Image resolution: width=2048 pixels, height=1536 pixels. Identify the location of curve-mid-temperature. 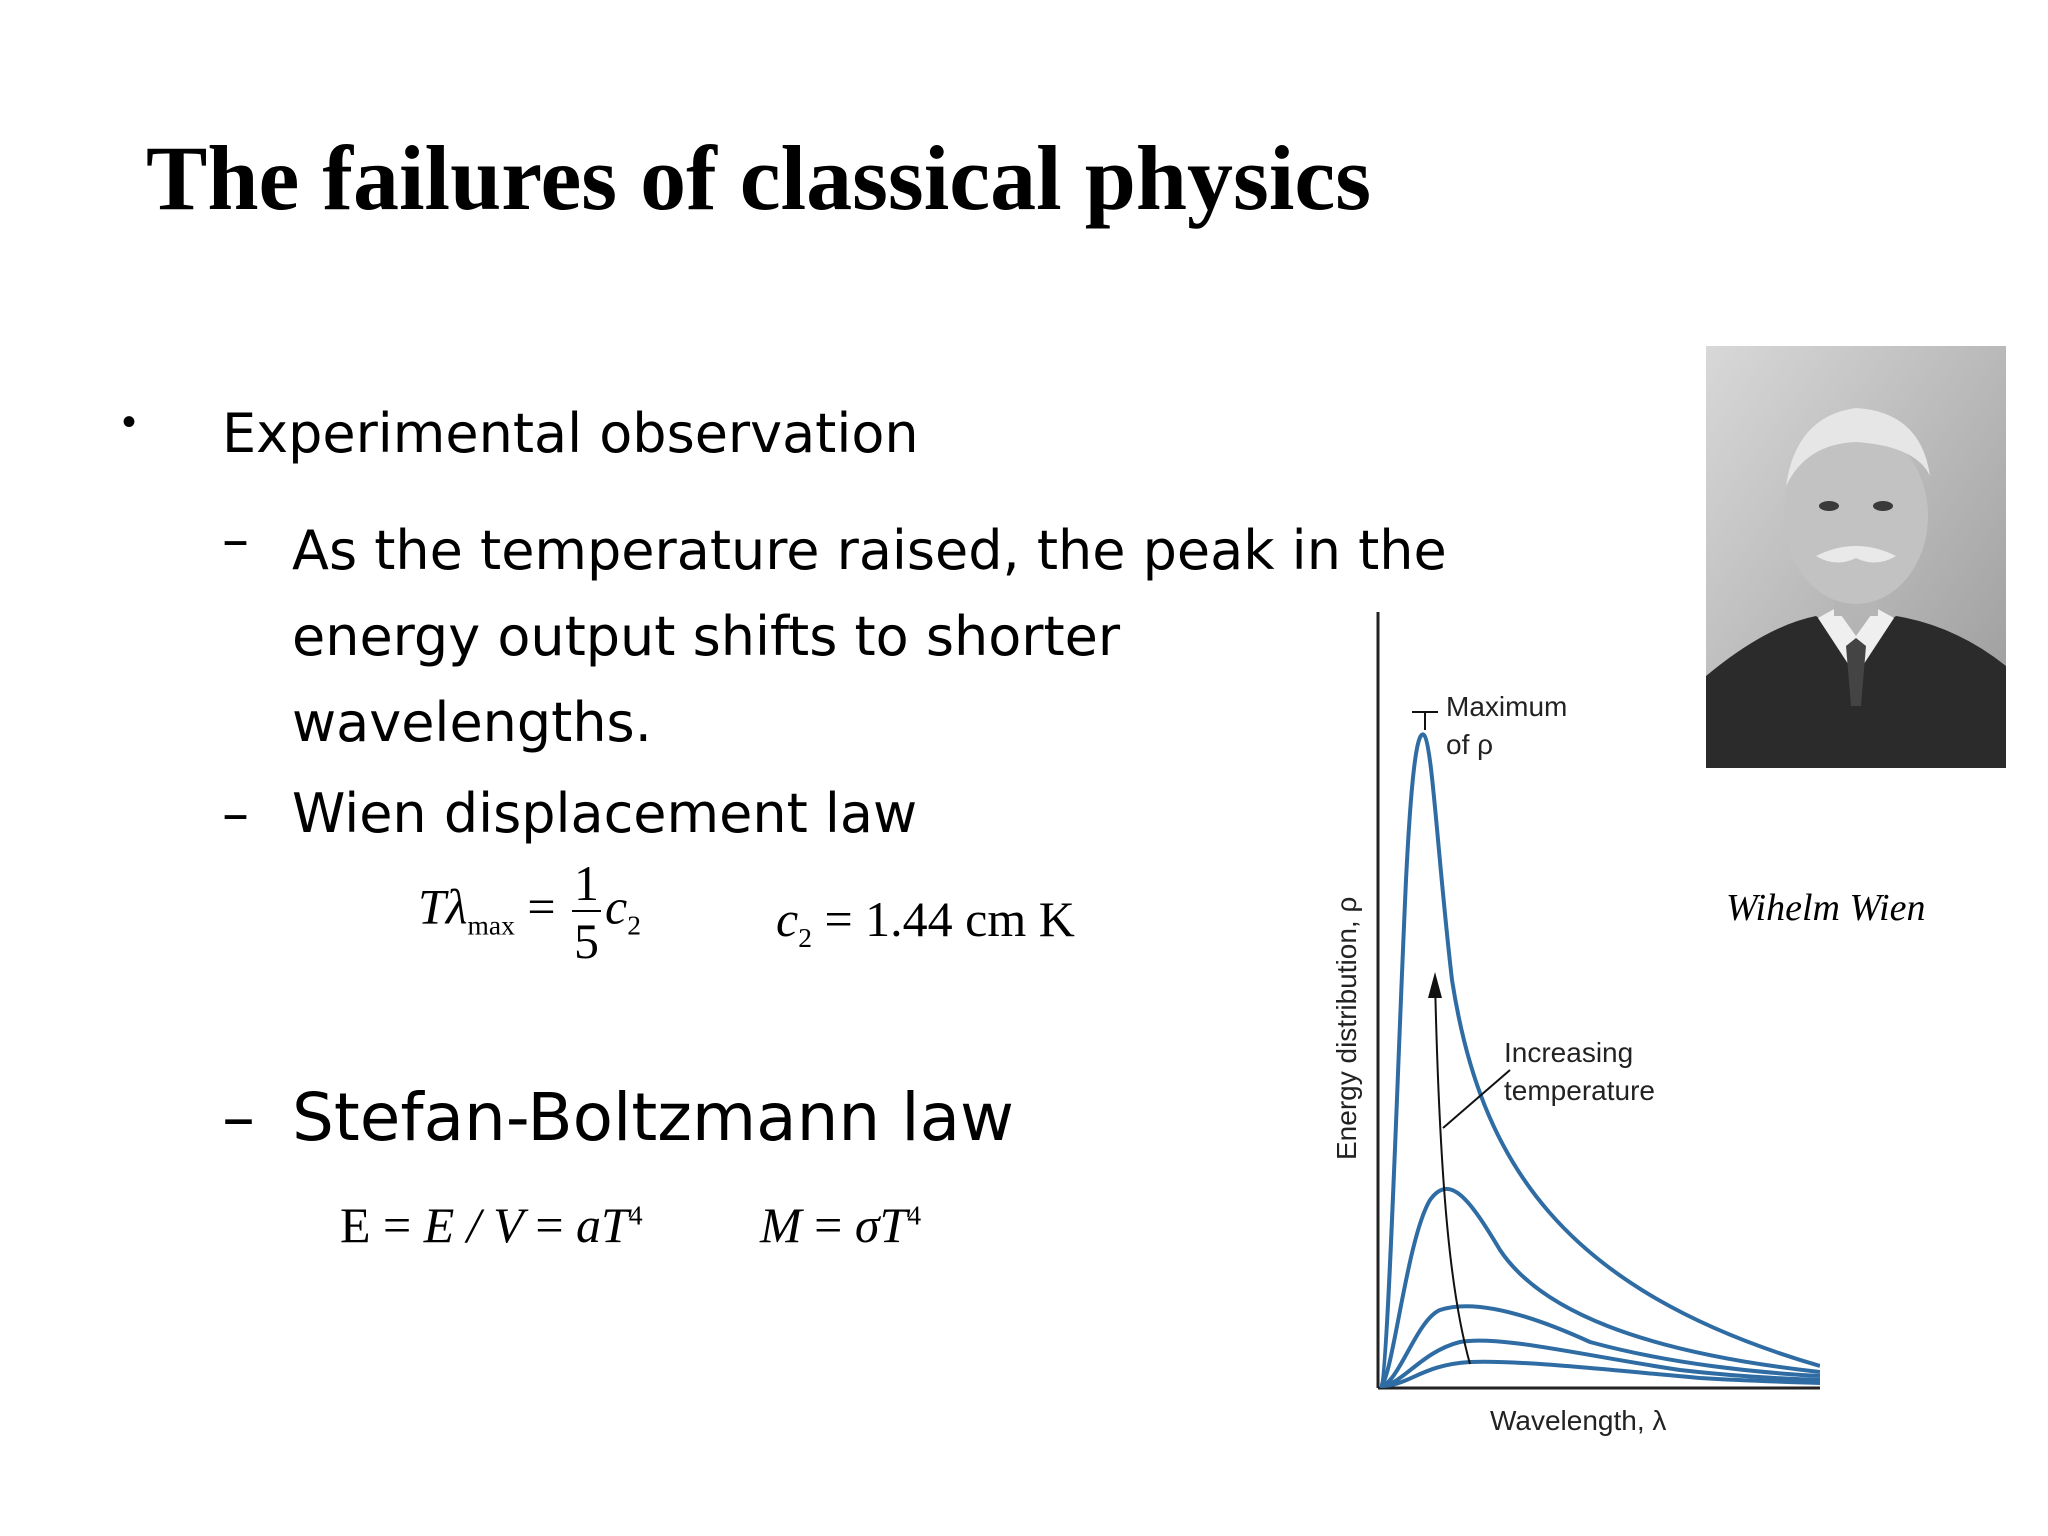
(1599, 1346).